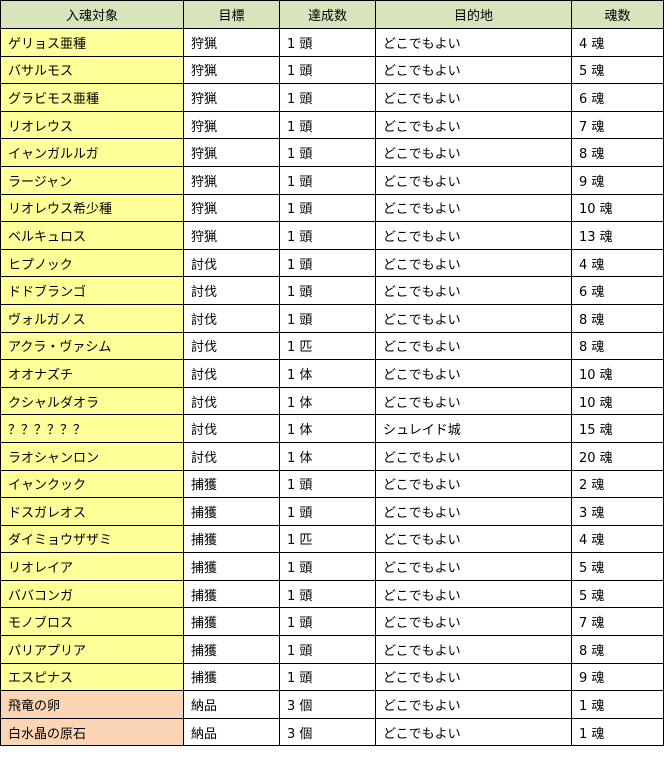 The width and height of the screenshot is (664, 763). Describe the element at coordinates (92, 484) in the screenshot. I see `target-cell: イャンクック` at that location.